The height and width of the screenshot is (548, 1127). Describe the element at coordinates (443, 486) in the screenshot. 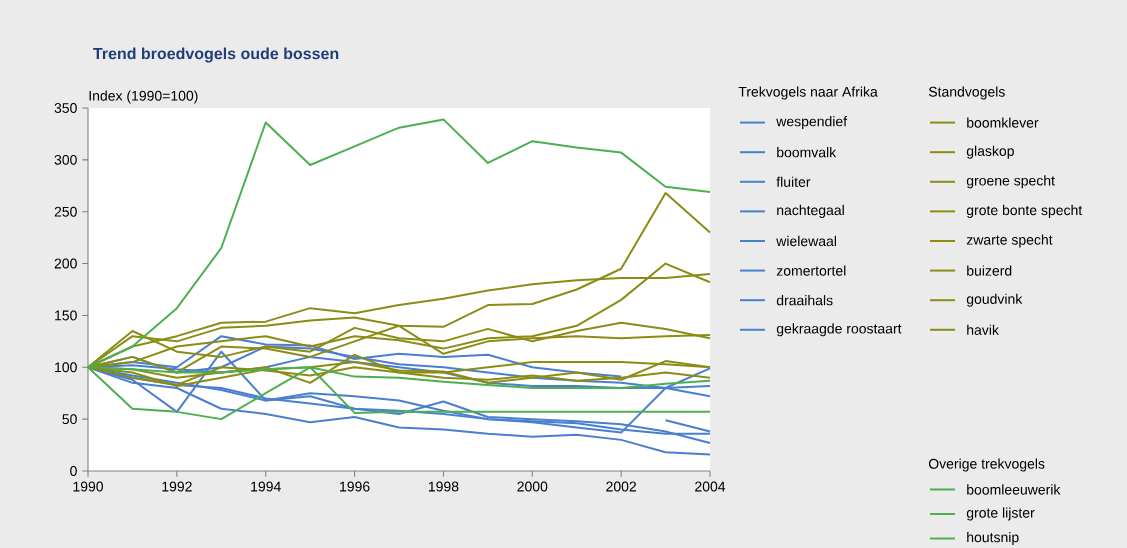

I see `x-tick-label: 1998` at that location.